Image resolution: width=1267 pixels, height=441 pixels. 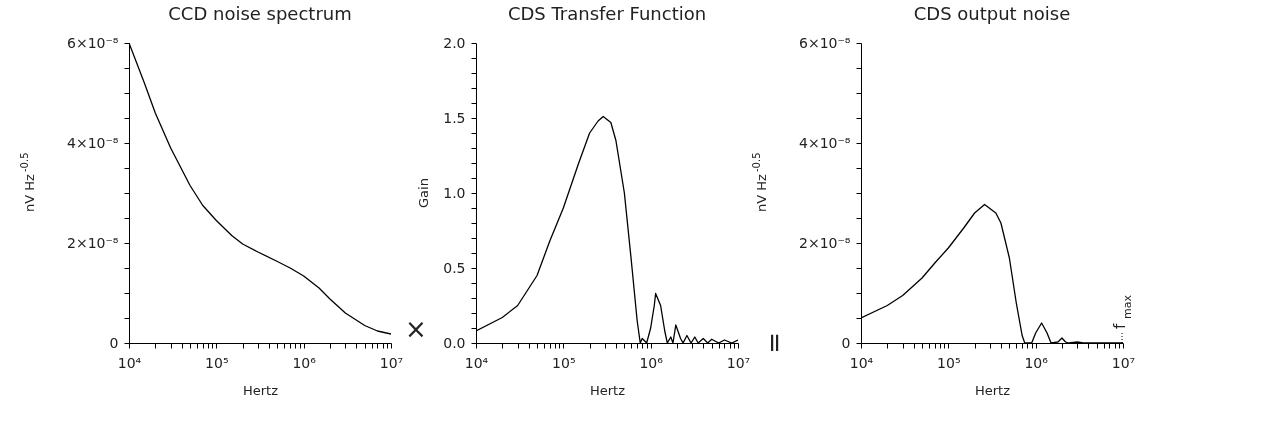 I want to click on annotation: fmax, so click(x=1122, y=311).